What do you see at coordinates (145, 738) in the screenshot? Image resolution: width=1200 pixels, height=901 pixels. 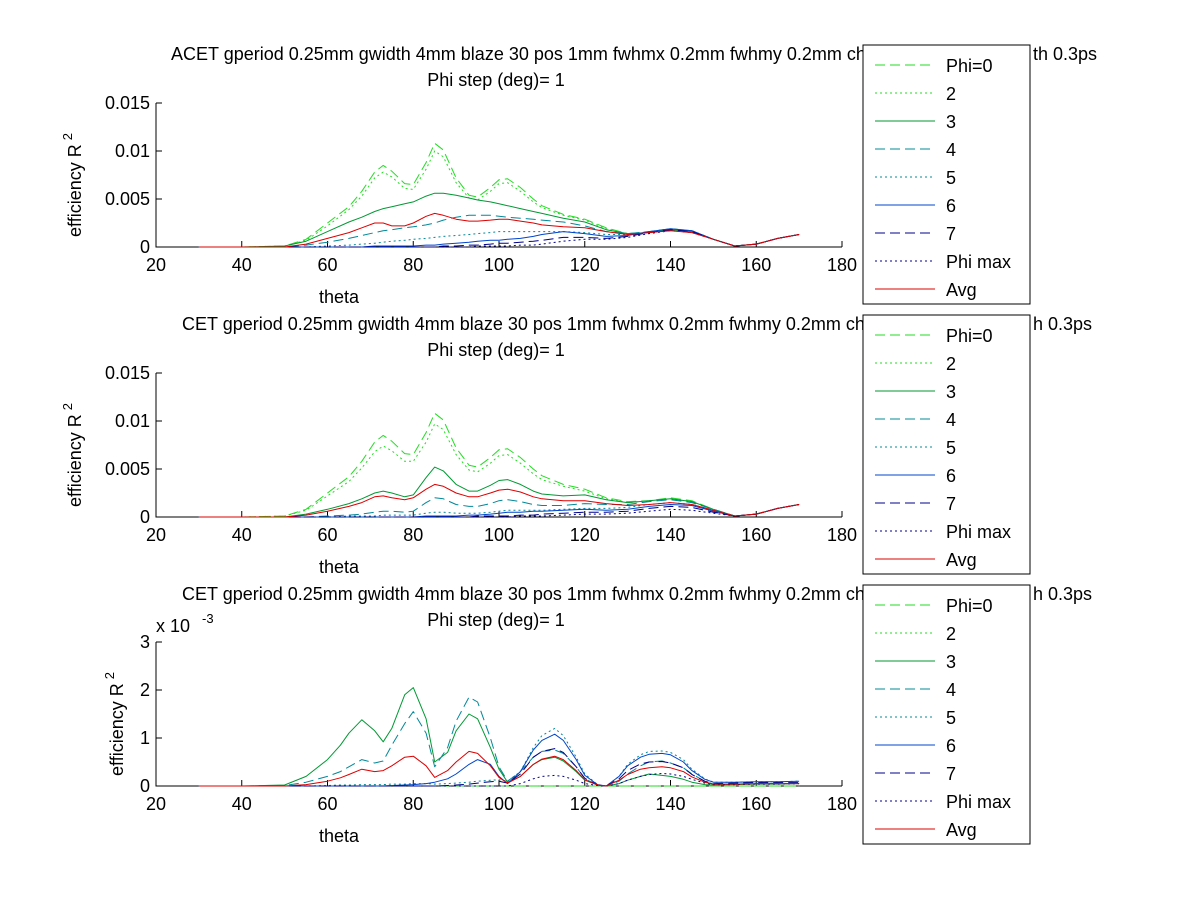 I see `y-tick-label: 1` at bounding box center [145, 738].